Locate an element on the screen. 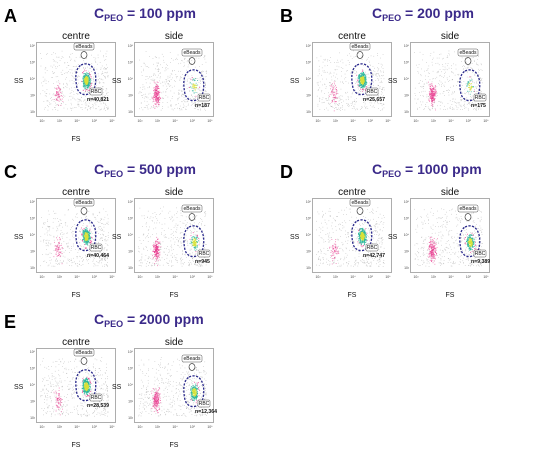  event-count: n=9,389 is located at coordinates (480, 262).